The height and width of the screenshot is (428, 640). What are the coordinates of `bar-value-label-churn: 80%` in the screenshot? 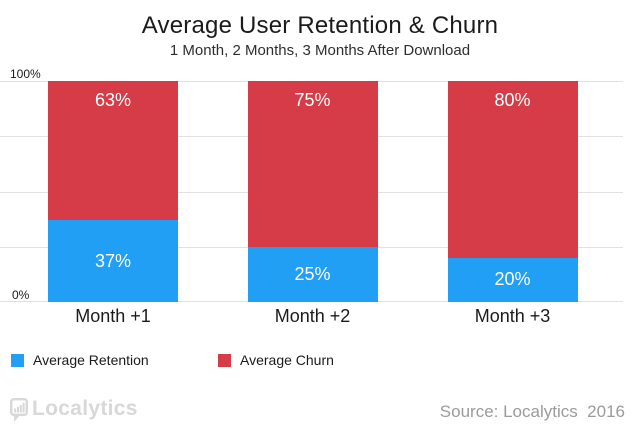 It's located at (512, 100).